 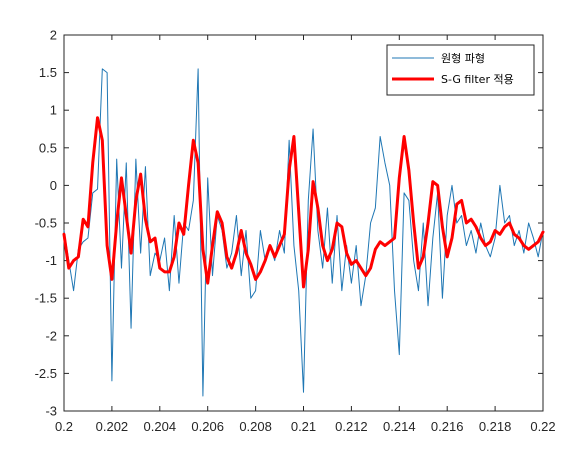 What do you see at coordinates (53, 185) in the screenshot?
I see `y-tick-label: 0` at bounding box center [53, 185].